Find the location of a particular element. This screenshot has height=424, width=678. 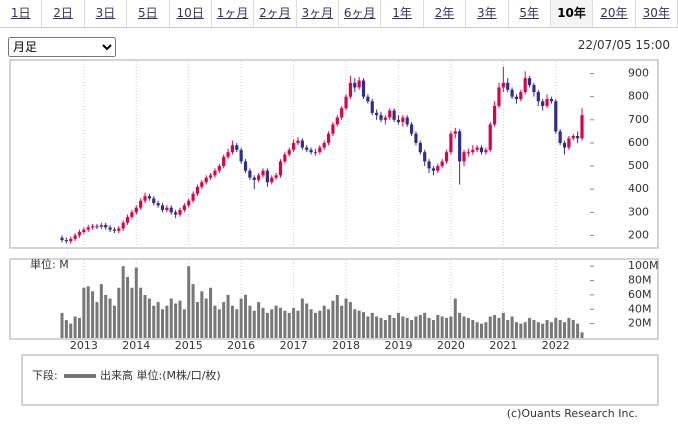

y-tick-label: 80M is located at coordinates (640, 280).